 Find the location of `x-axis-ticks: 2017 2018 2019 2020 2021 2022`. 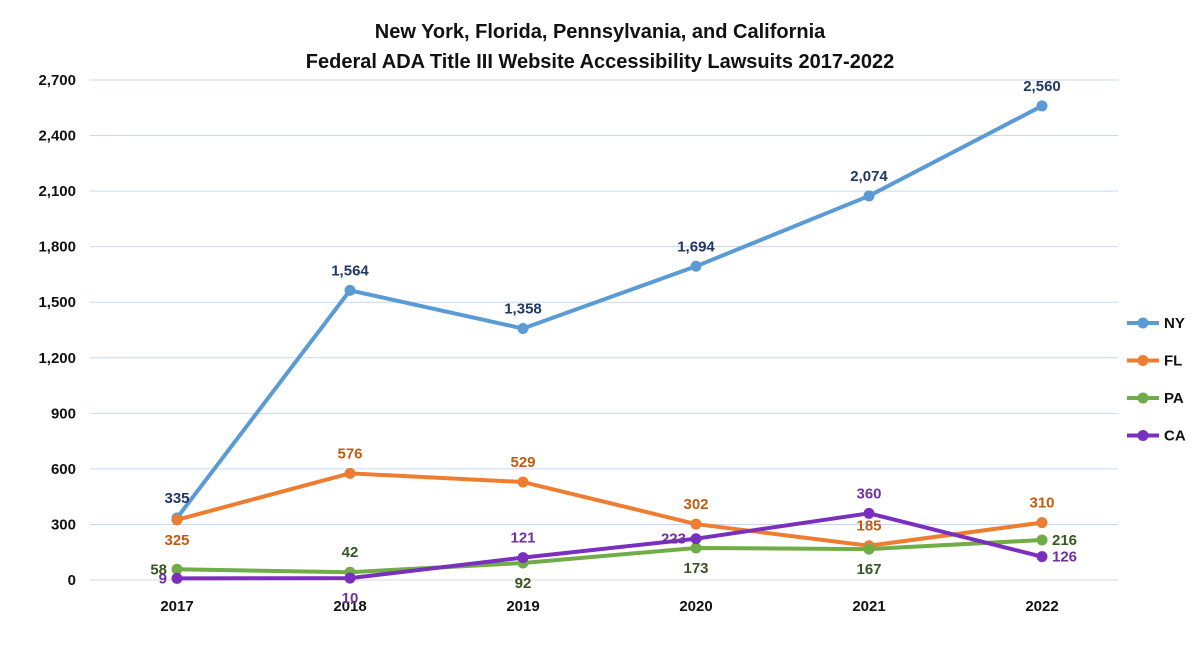

x-axis-ticks: 2017 2018 2019 2020 2021 2022 is located at coordinates (609, 606).